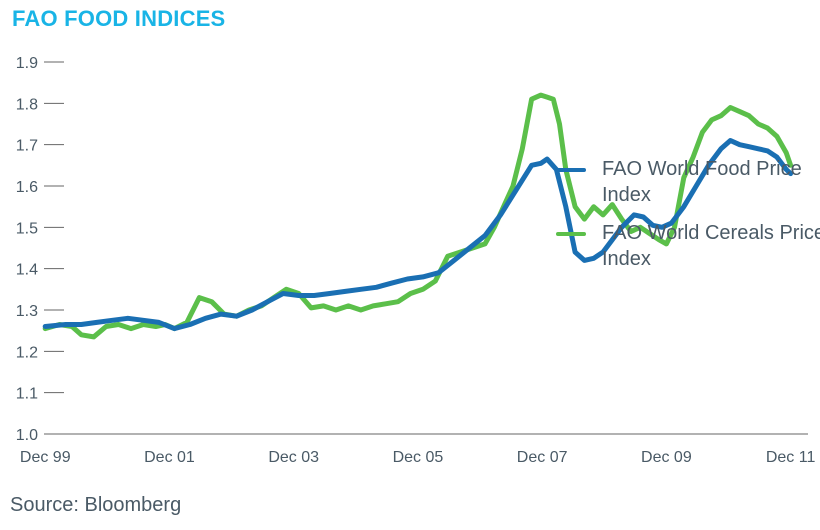  What do you see at coordinates (27, 394) in the screenshot?
I see `y-tick-label: 1.1` at bounding box center [27, 394].